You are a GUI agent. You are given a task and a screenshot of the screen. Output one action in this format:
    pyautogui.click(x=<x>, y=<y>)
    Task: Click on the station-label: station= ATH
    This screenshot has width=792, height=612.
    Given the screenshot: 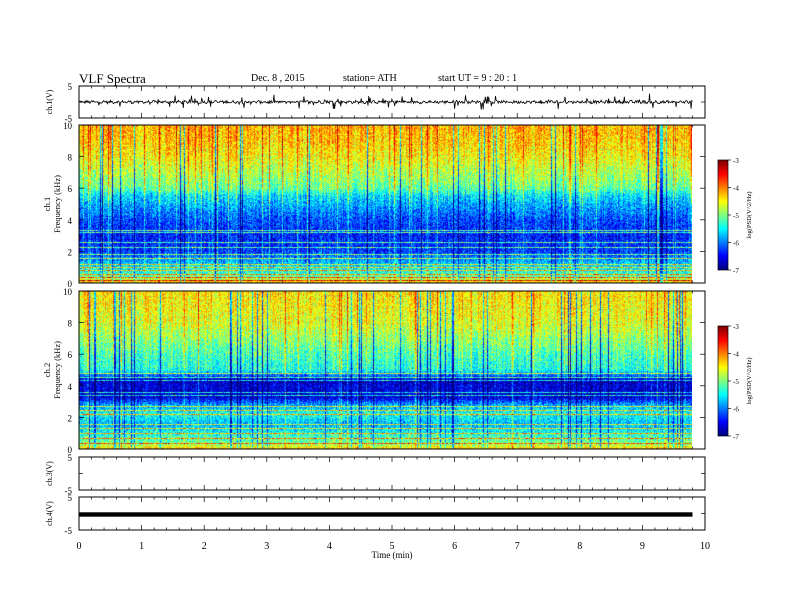 What is the action you would take?
    pyautogui.click(x=370, y=78)
    